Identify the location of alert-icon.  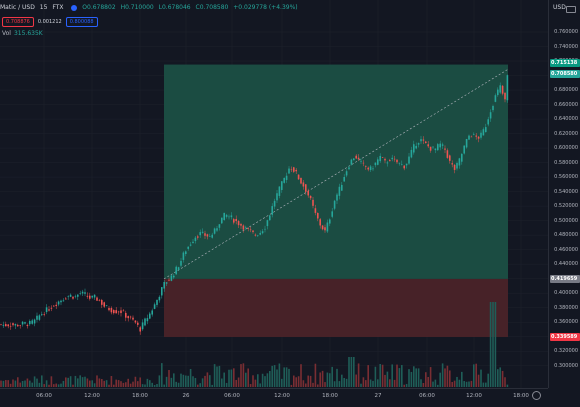
(571, 9).